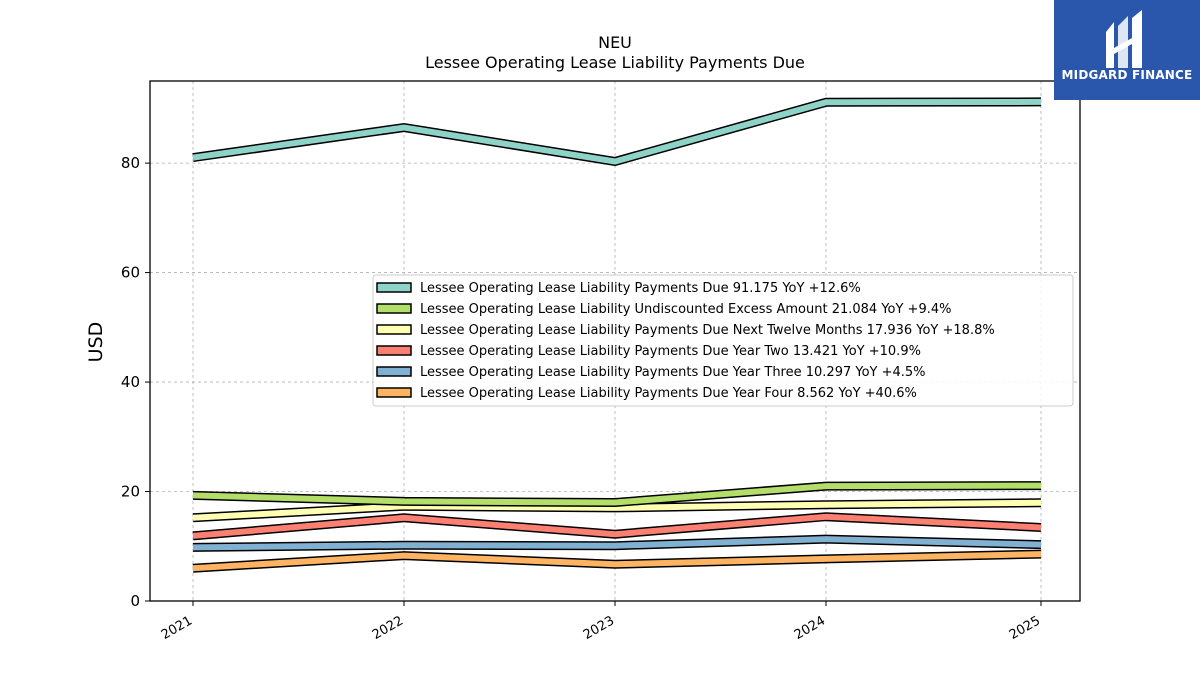  I want to click on chart-title-line-1: NEU, so click(615, 42).